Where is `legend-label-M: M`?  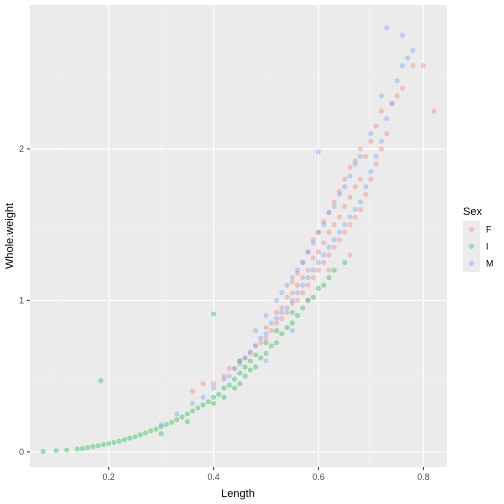
legend-label-M: M is located at coordinates (489, 264).